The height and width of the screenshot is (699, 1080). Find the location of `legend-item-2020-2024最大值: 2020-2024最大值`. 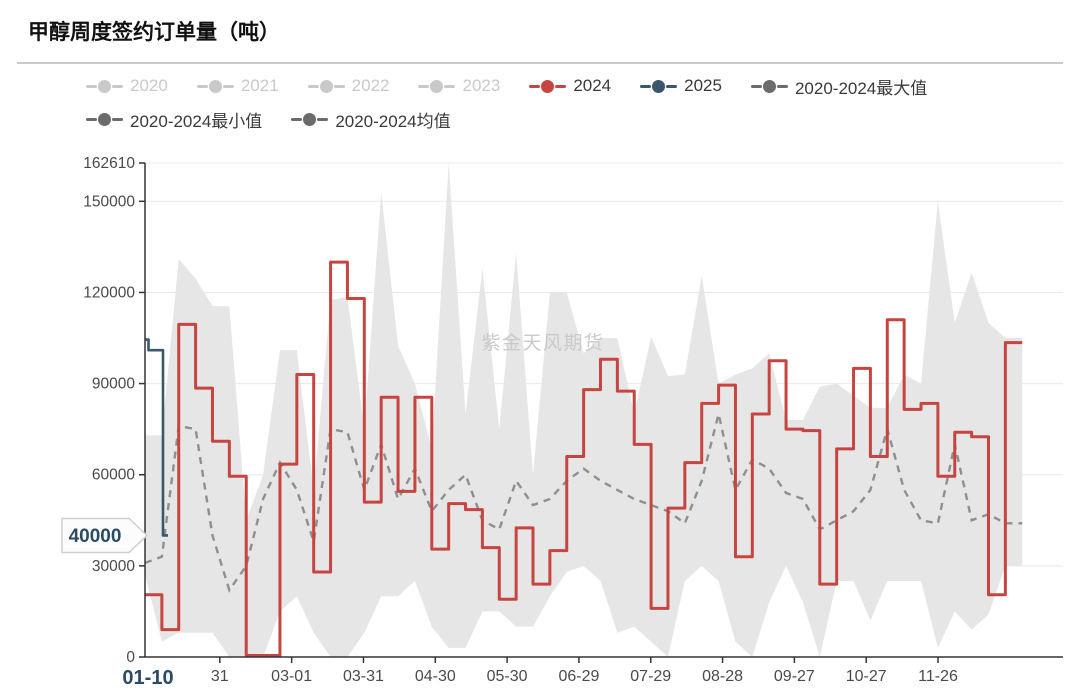

legend-item-2020-2024最大值: 2020-2024最大值 is located at coordinates (839, 86).